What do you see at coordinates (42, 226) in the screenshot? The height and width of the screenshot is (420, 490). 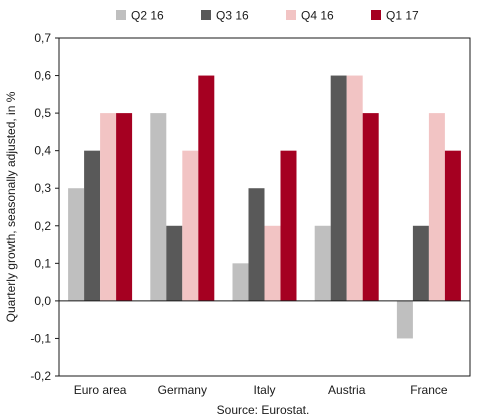 I see `y-tick-label: 0,2` at bounding box center [42, 226].